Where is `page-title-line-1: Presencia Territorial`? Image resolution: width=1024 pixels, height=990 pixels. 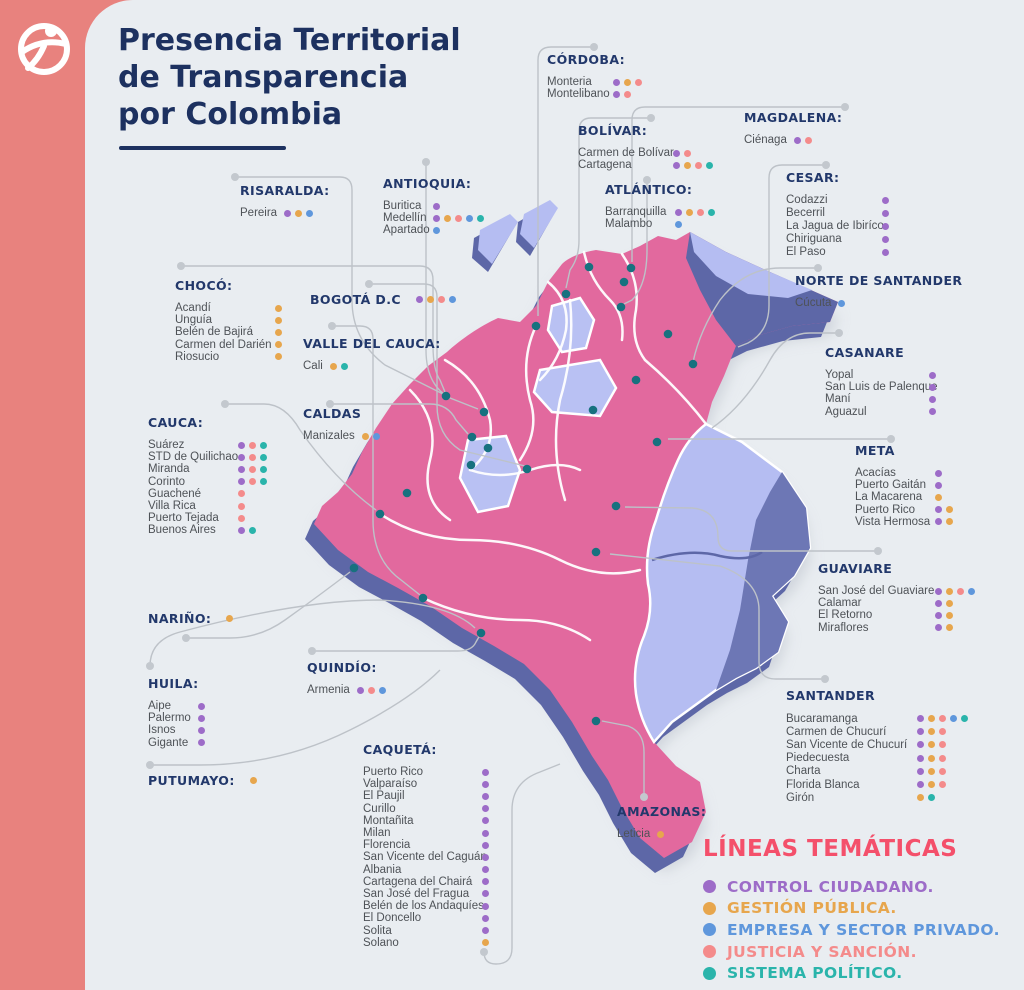 page-title-line-1: Presencia Territorial is located at coordinates (289, 40).